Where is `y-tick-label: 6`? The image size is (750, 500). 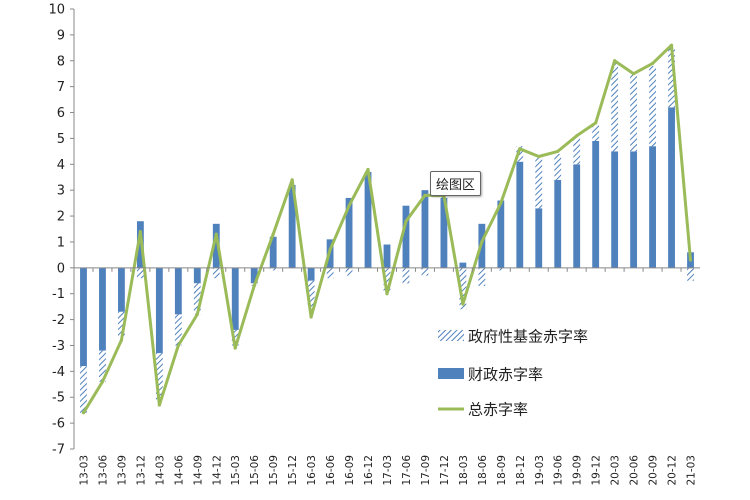
y-tick-label: 6 is located at coordinates (61, 113).